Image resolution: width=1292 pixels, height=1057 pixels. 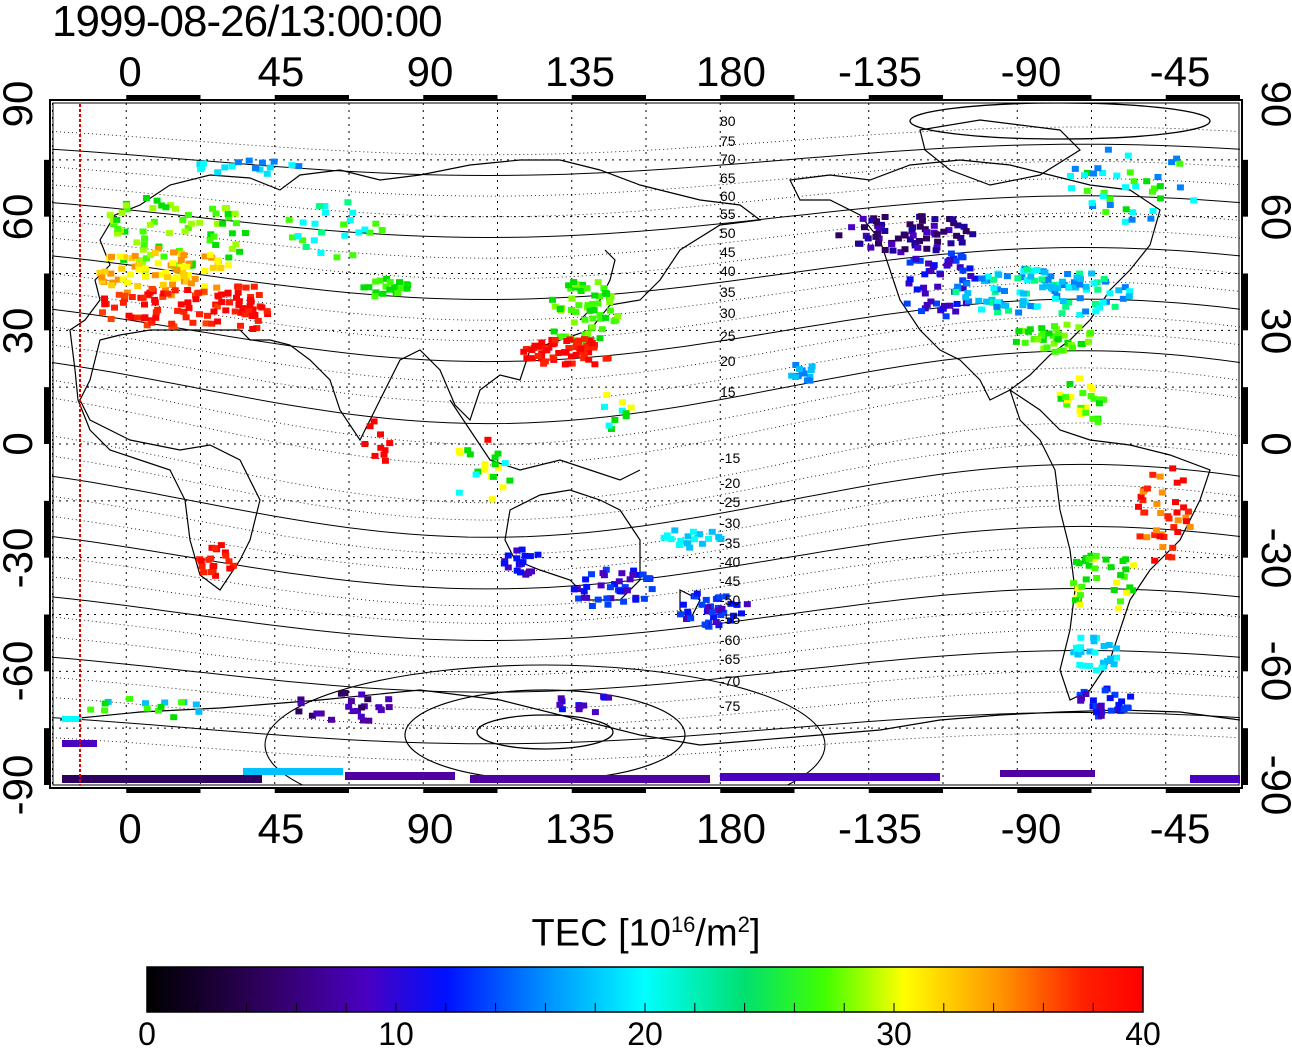 I want to click on colorbar-ticks, so click(x=645, y=1007).